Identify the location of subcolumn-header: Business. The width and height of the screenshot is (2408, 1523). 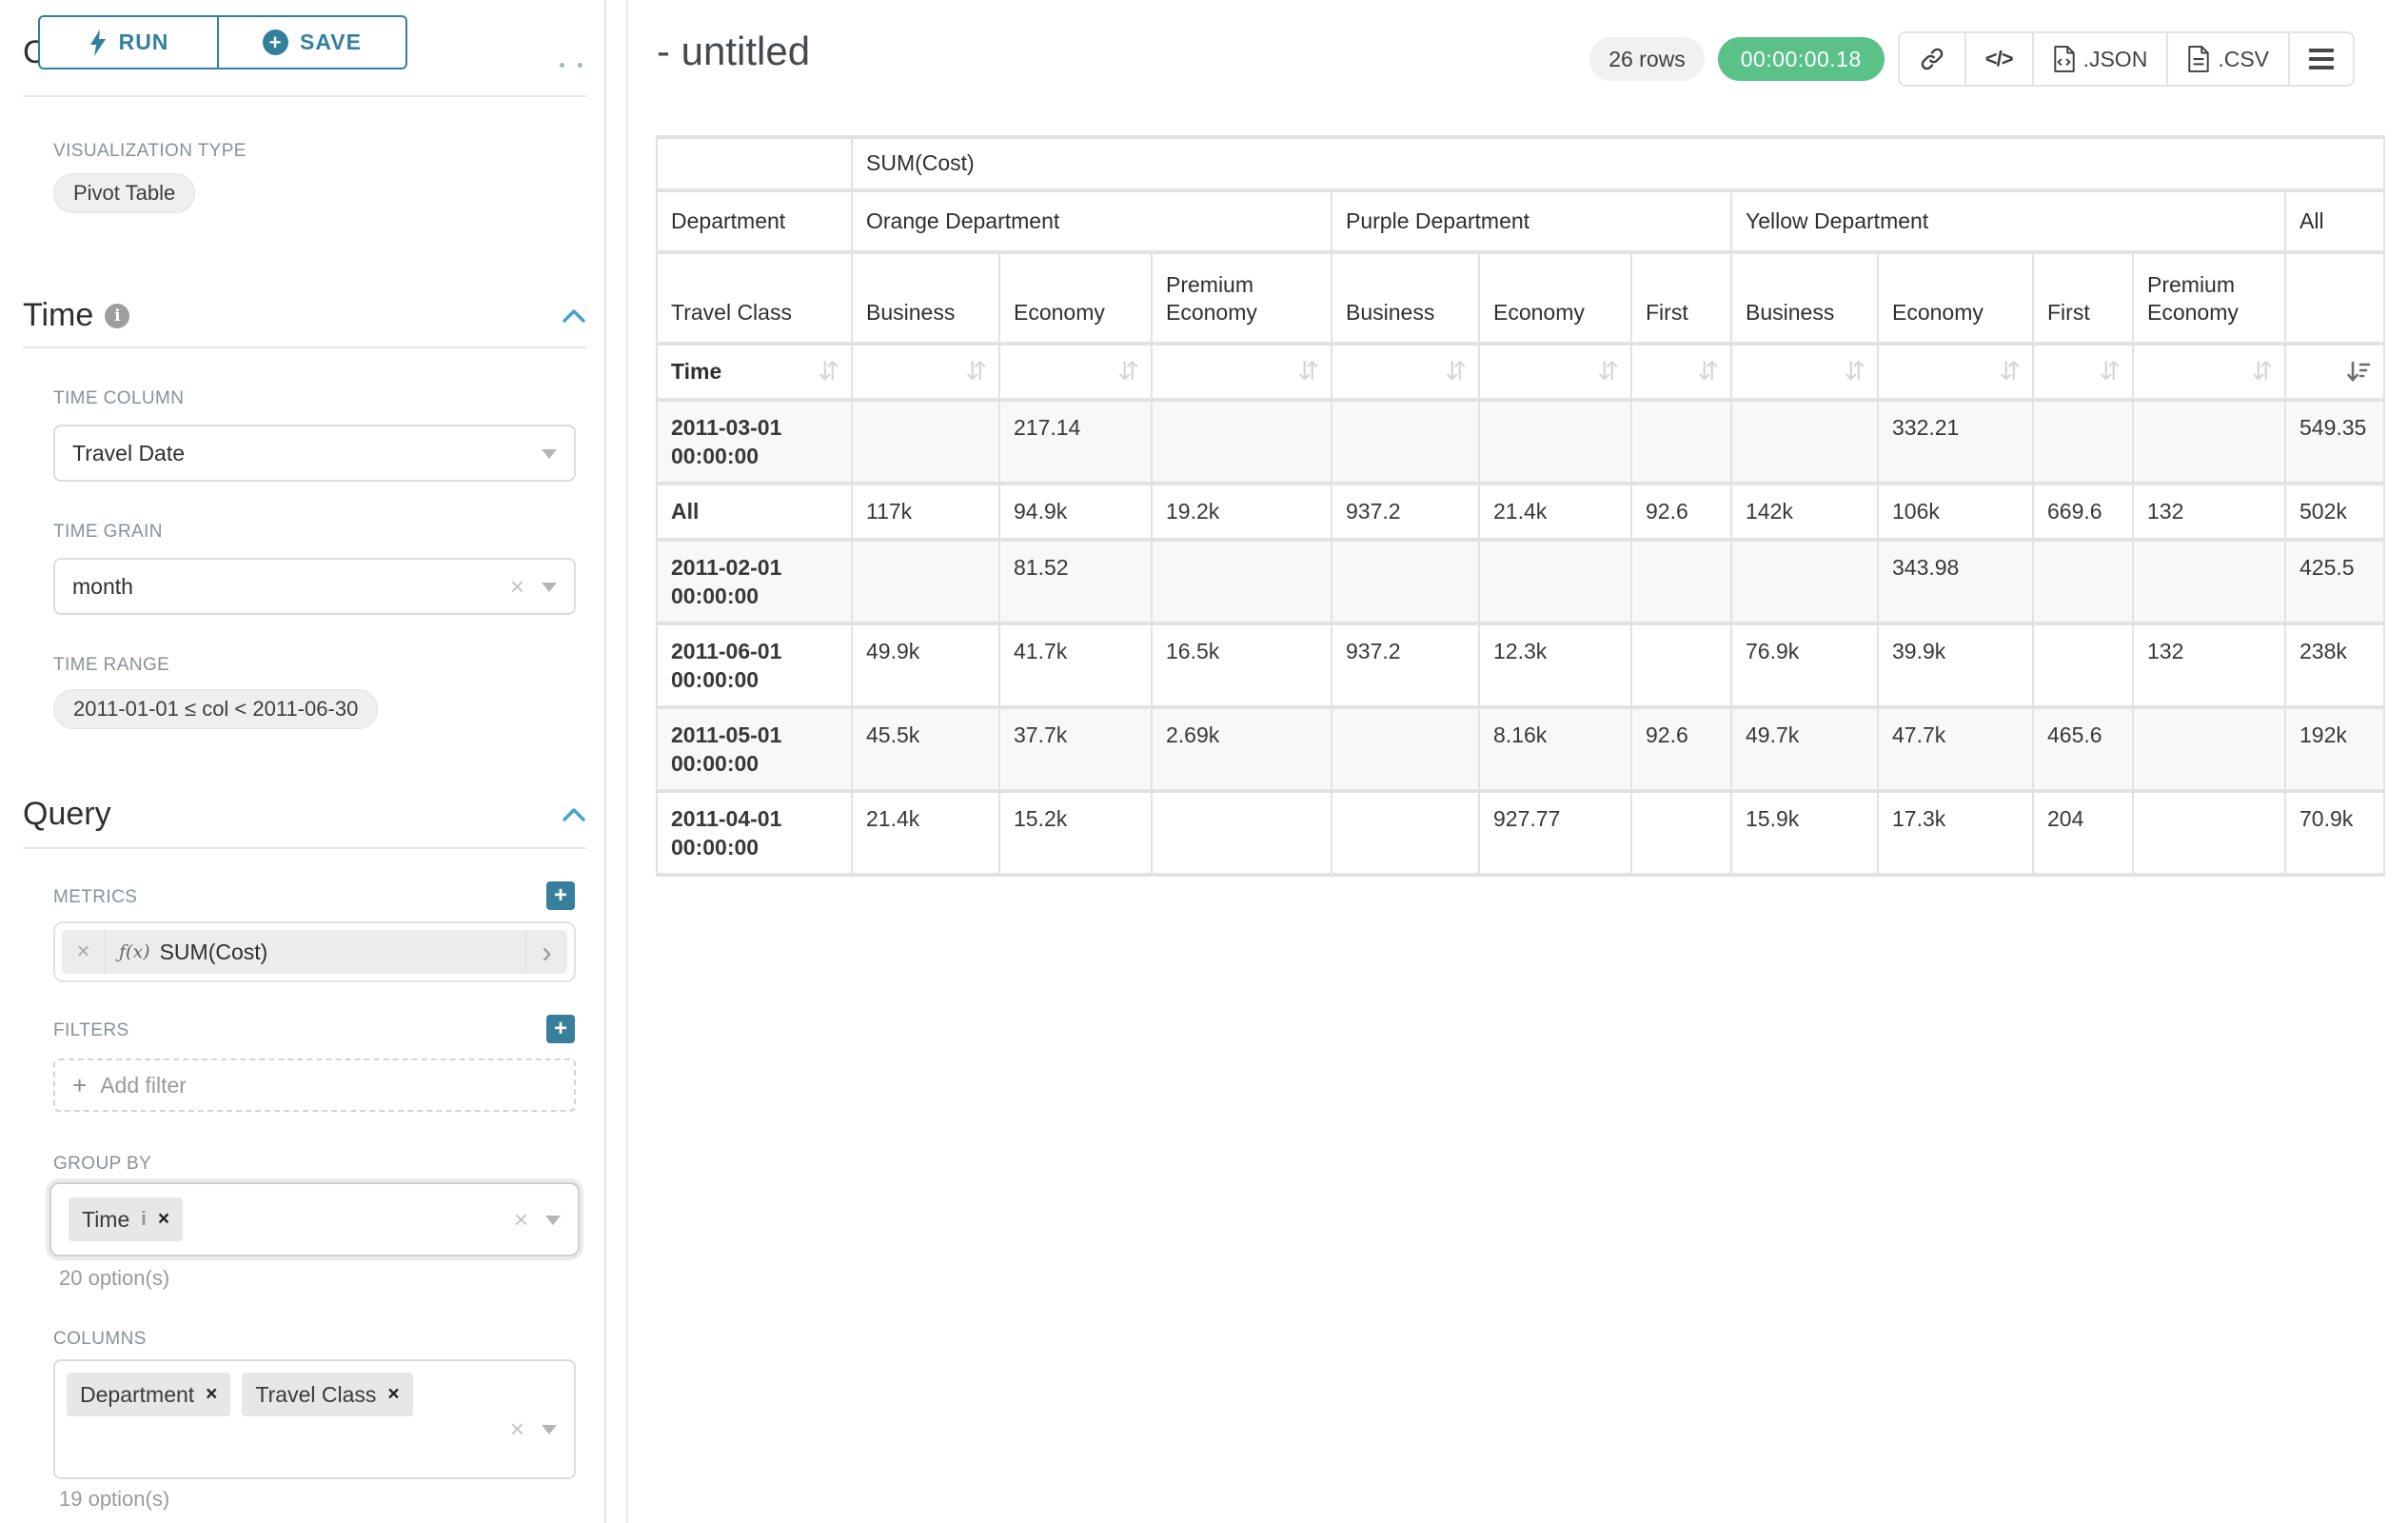
(925, 298).